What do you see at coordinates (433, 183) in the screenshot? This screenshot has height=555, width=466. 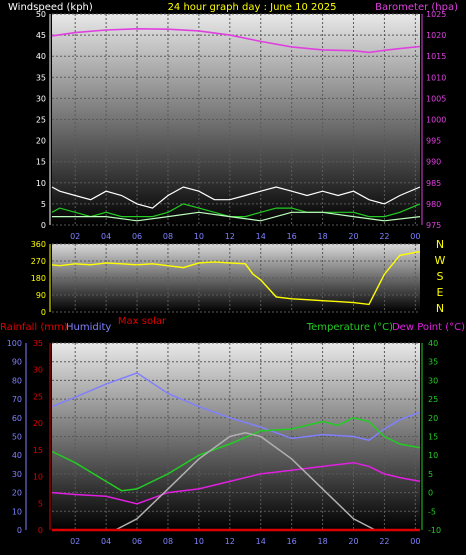 I see `barometer-tick-label: 985` at bounding box center [433, 183].